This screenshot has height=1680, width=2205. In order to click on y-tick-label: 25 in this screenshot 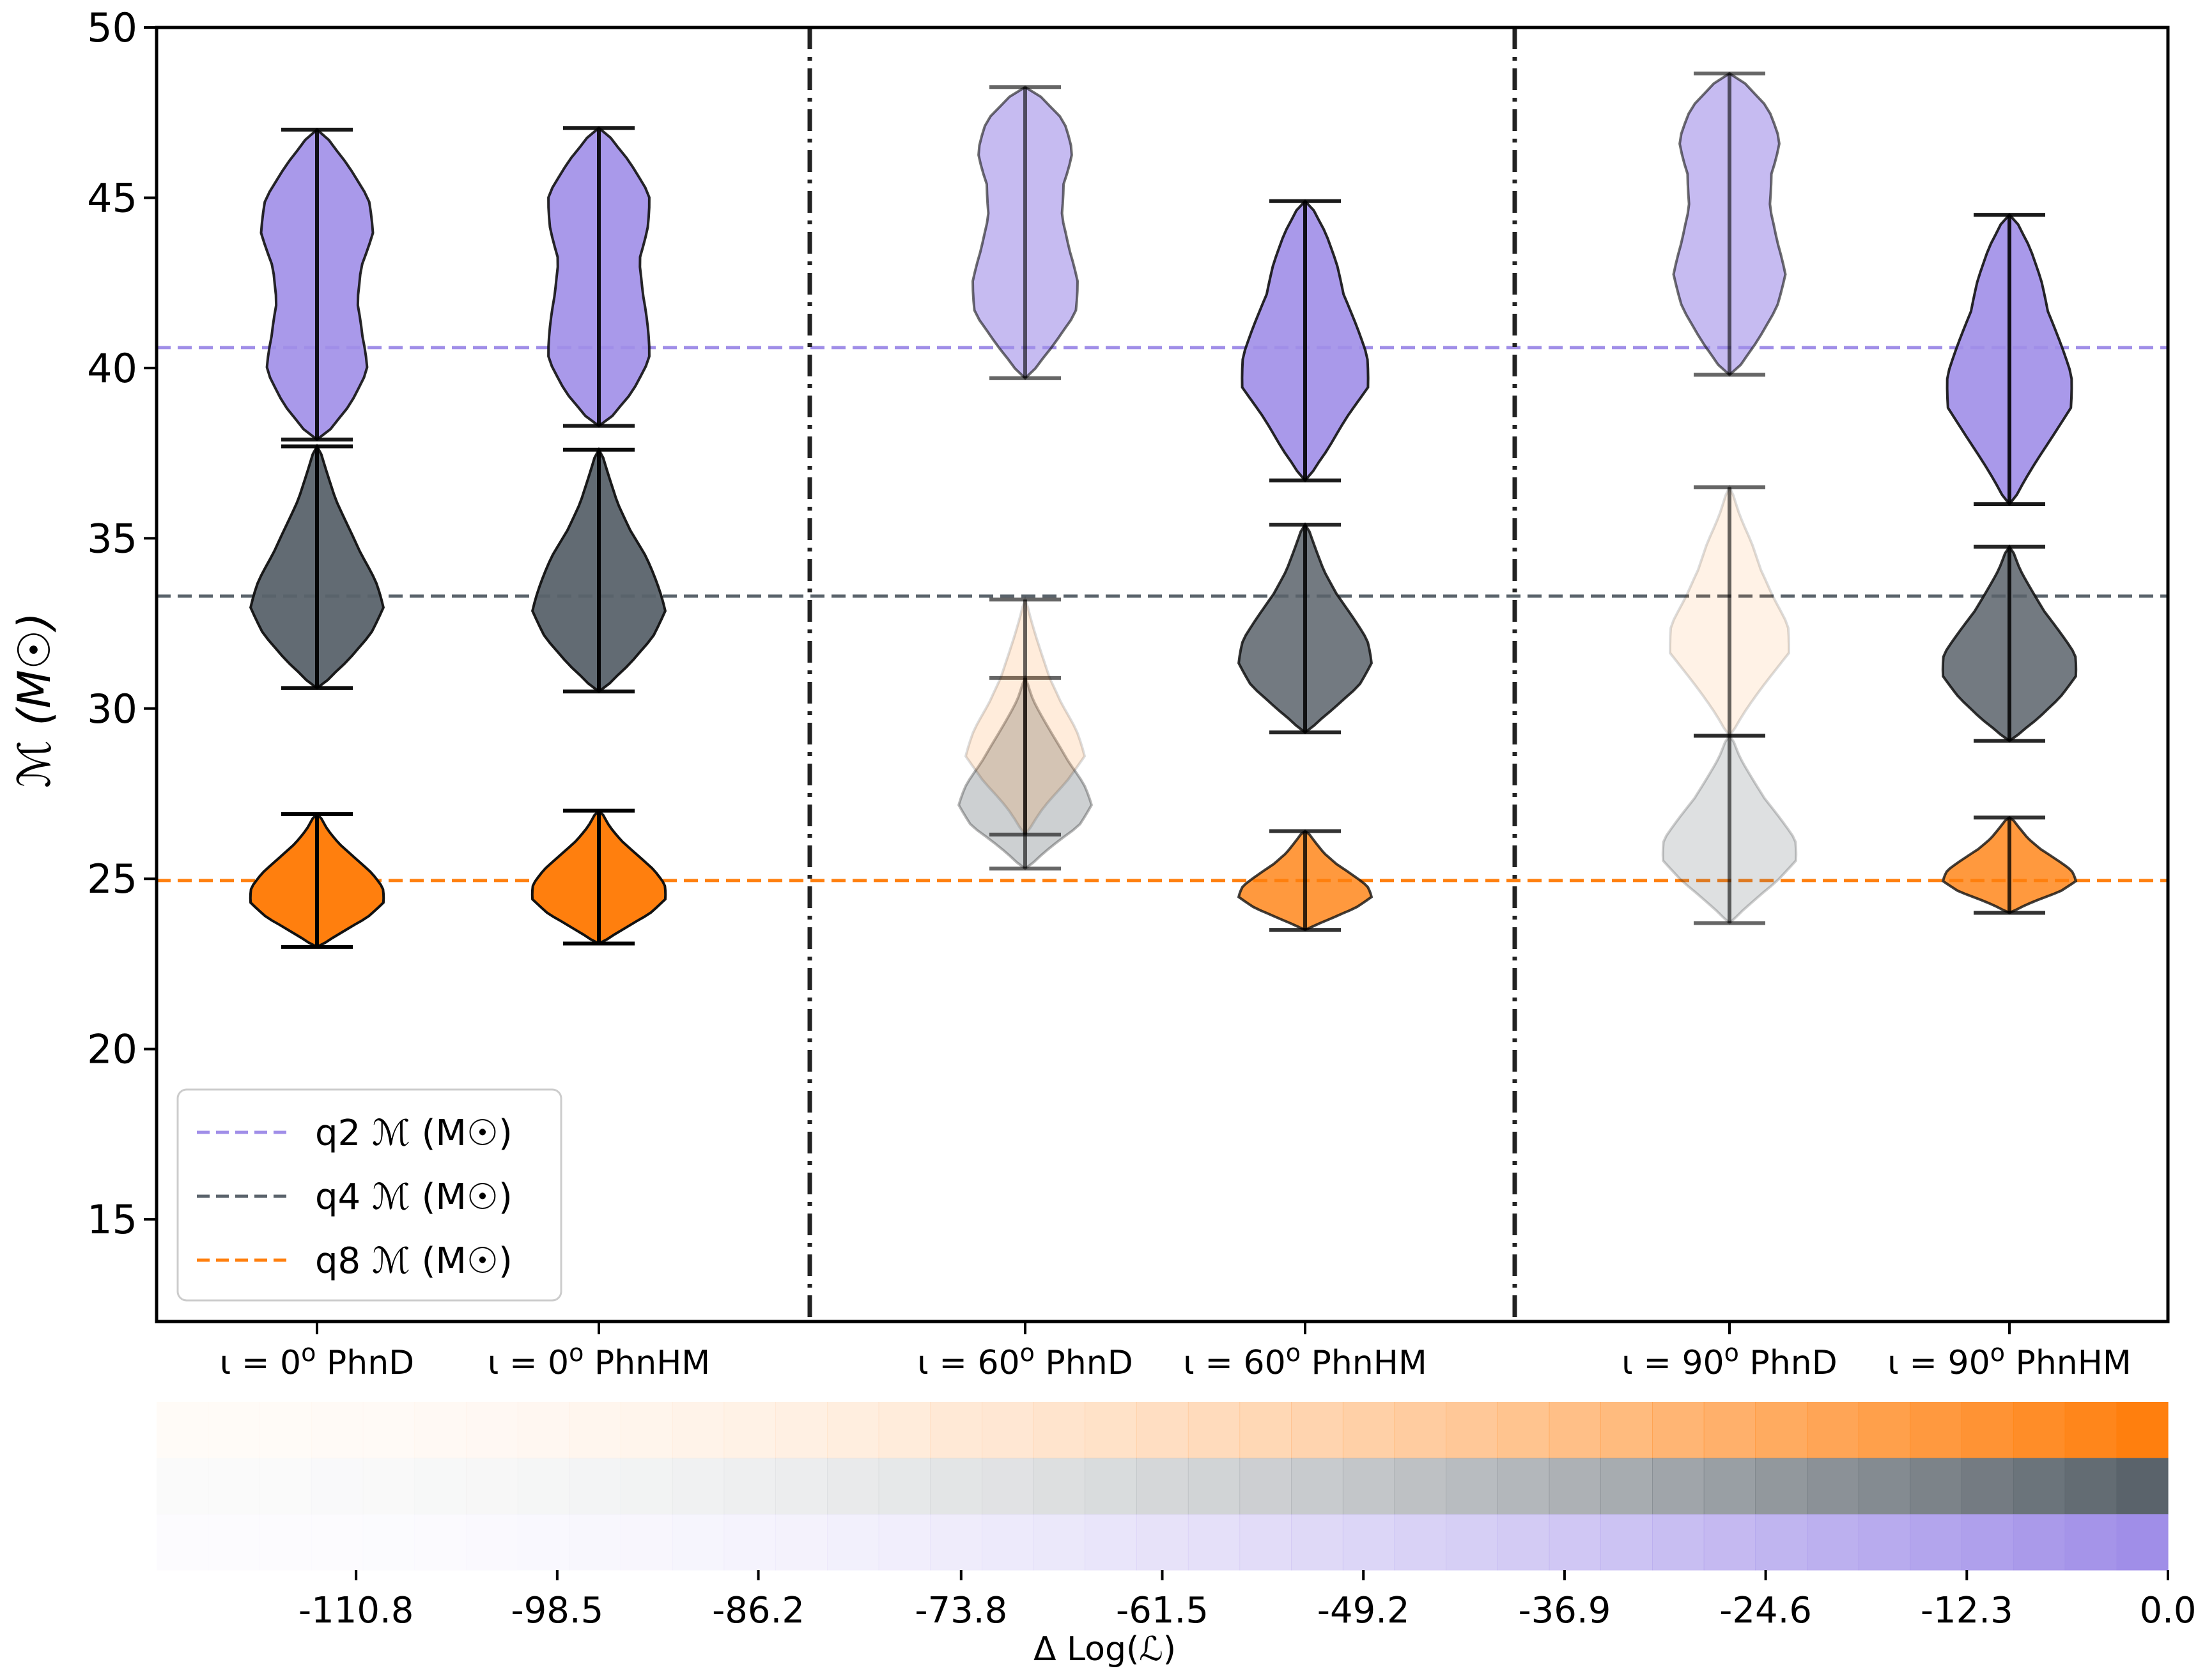, I will do `click(112, 879)`.